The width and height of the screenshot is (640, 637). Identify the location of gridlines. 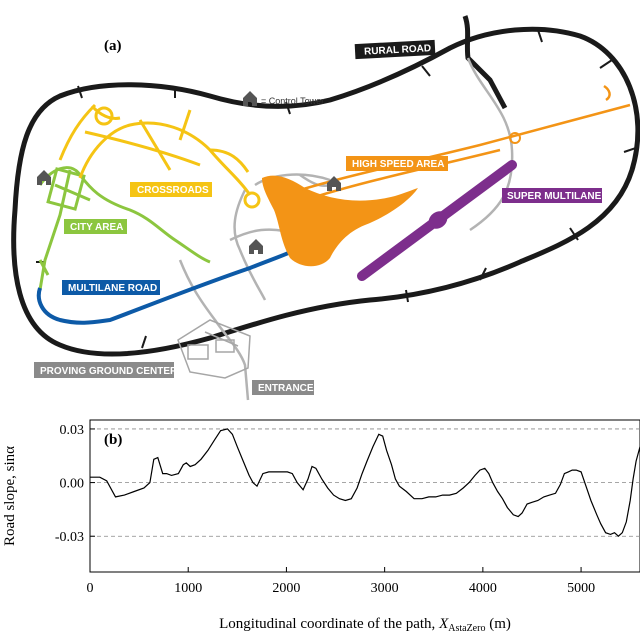
(365, 482).